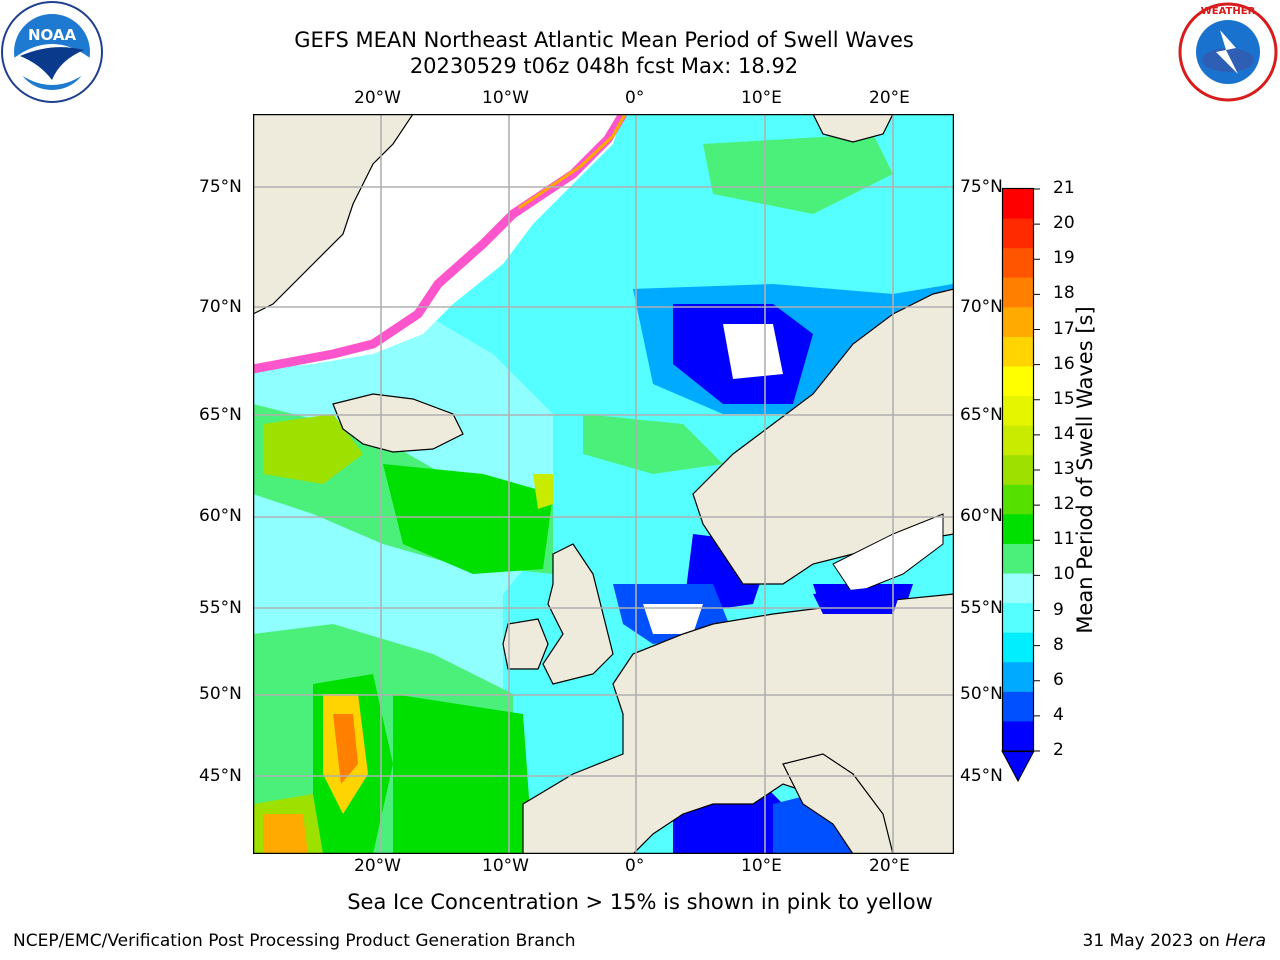  Describe the element at coordinates (1154, 941) in the screenshot. I see `footer-date-text: 31 May 2023 on` at that location.